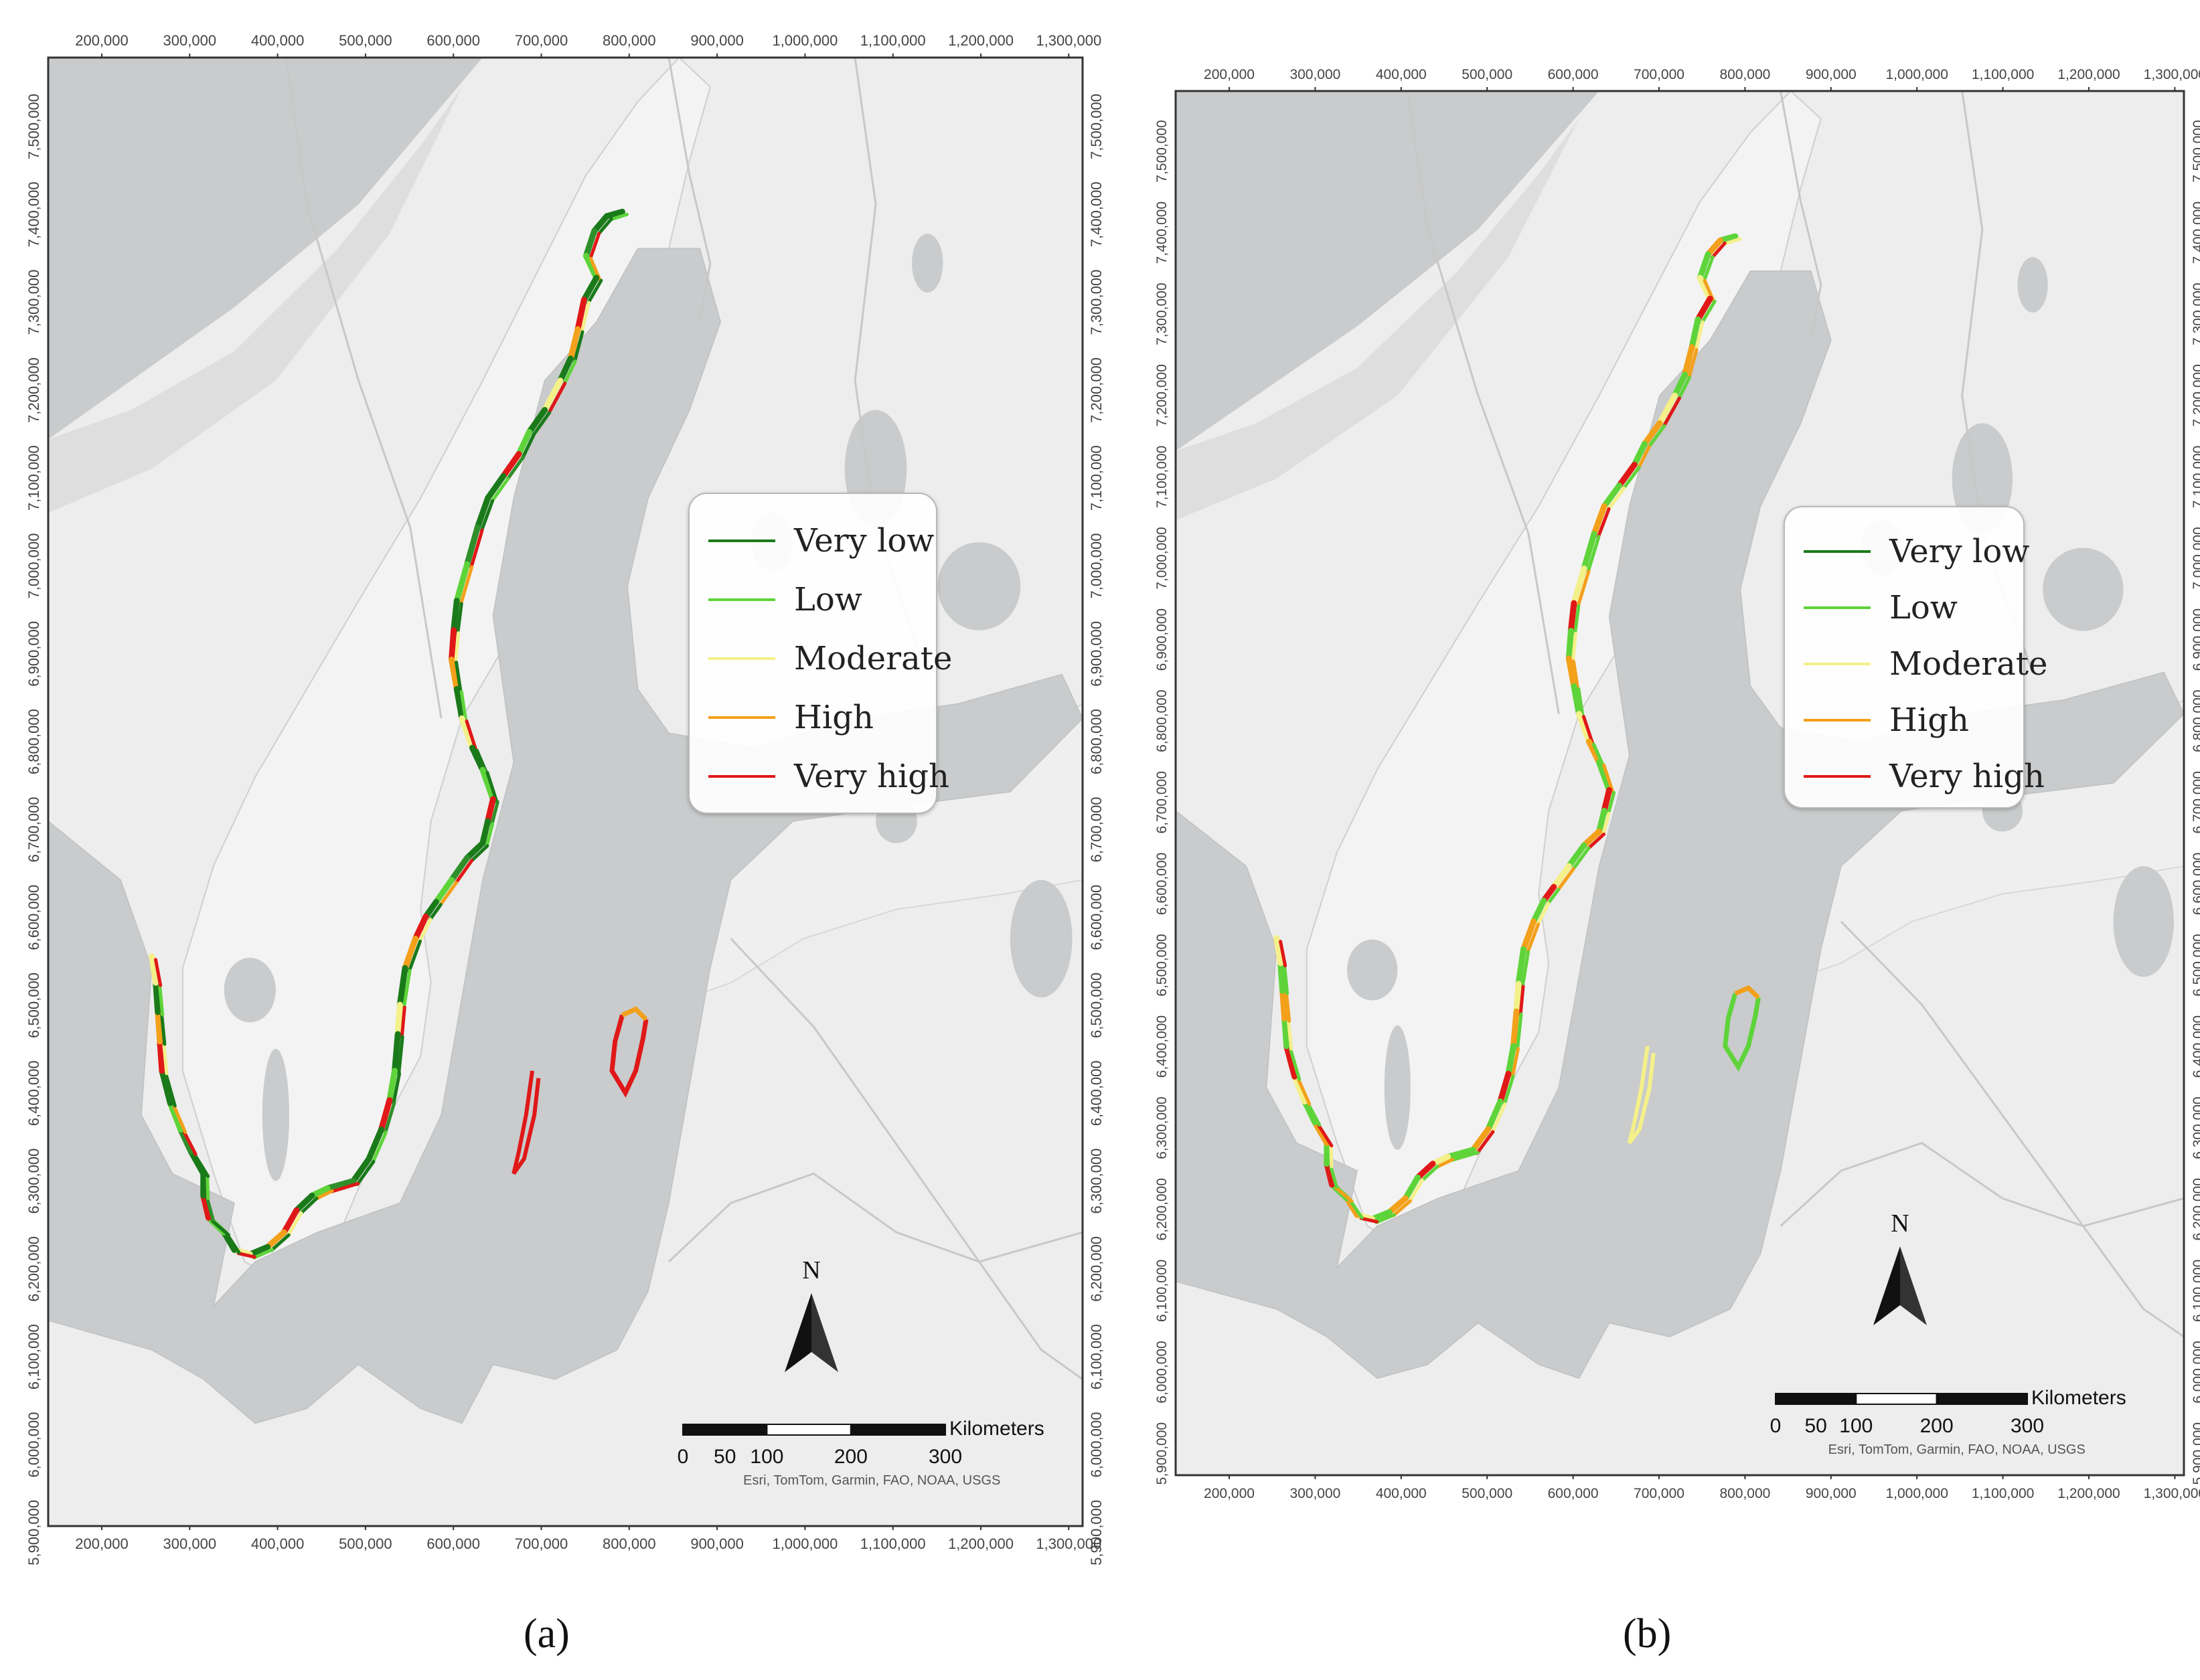 Image resolution: width=2200 pixels, height=1680 pixels. I want to click on y-tick-label: 6,000,000, so click(1162, 1372).